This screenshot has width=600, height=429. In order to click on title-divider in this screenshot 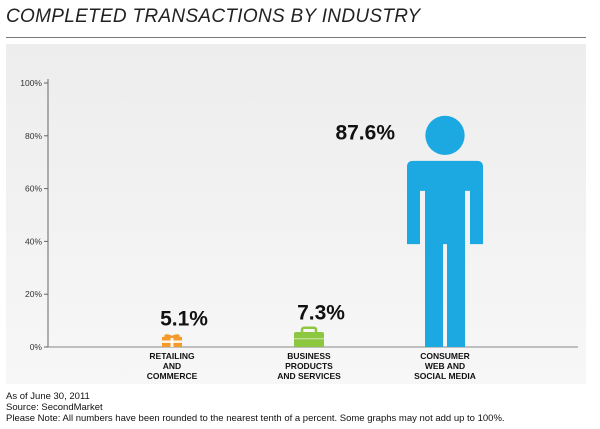, I will do `click(296, 37)`.